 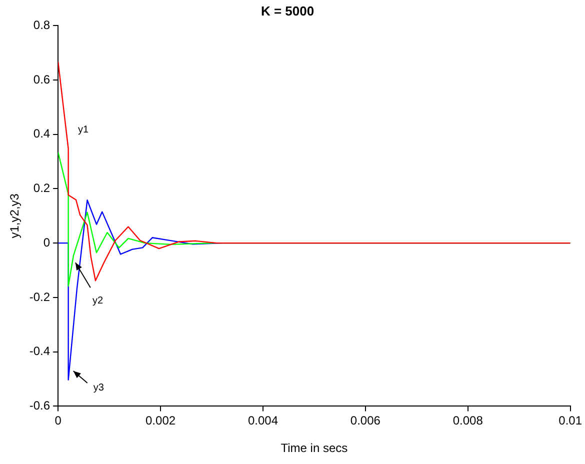 What do you see at coordinates (98, 388) in the screenshot?
I see `annotation: y3` at bounding box center [98, 388].